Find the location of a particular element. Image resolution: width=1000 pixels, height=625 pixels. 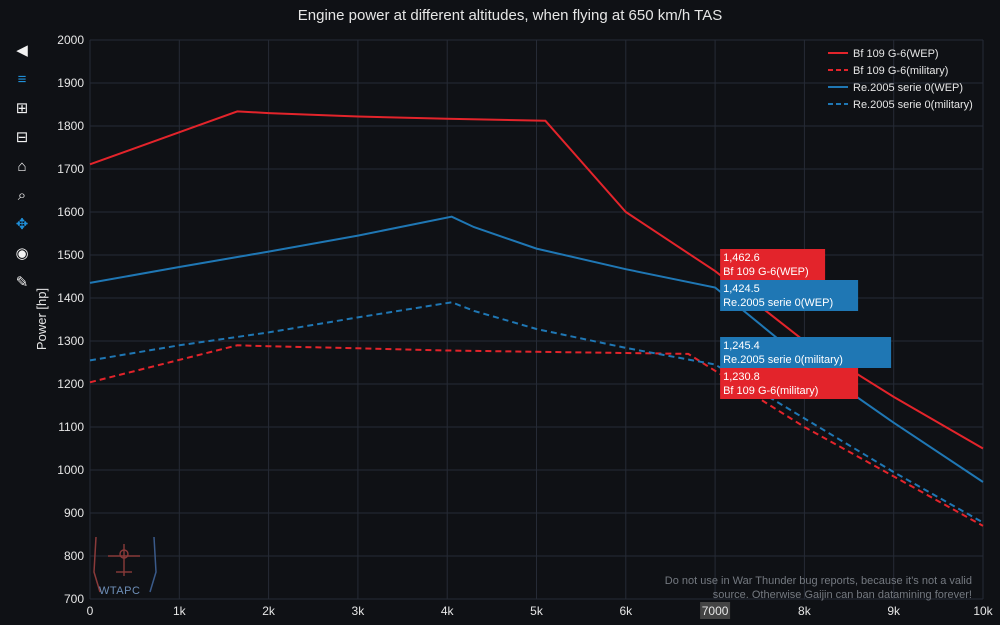

zoom-out-icon: ⊟ is located at coordinates (22, 137).